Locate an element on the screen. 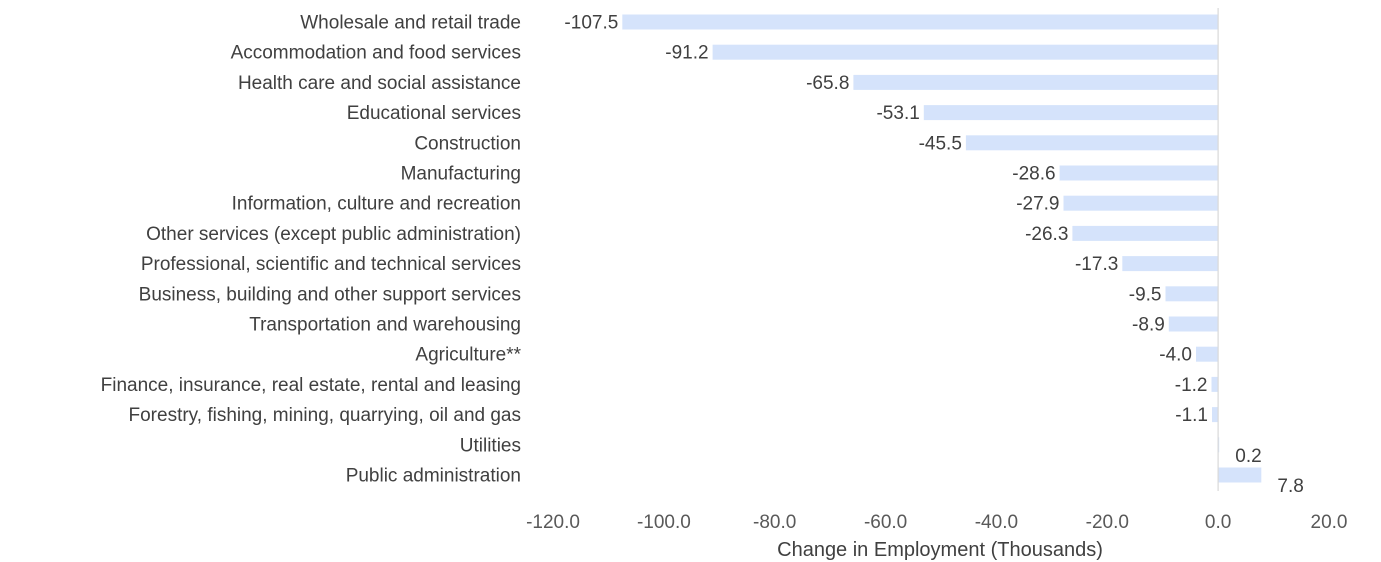 The width and height of the screenshot is (1381, 562). x-tick-label-0: -120.0 is located at coordinates (553, 522).